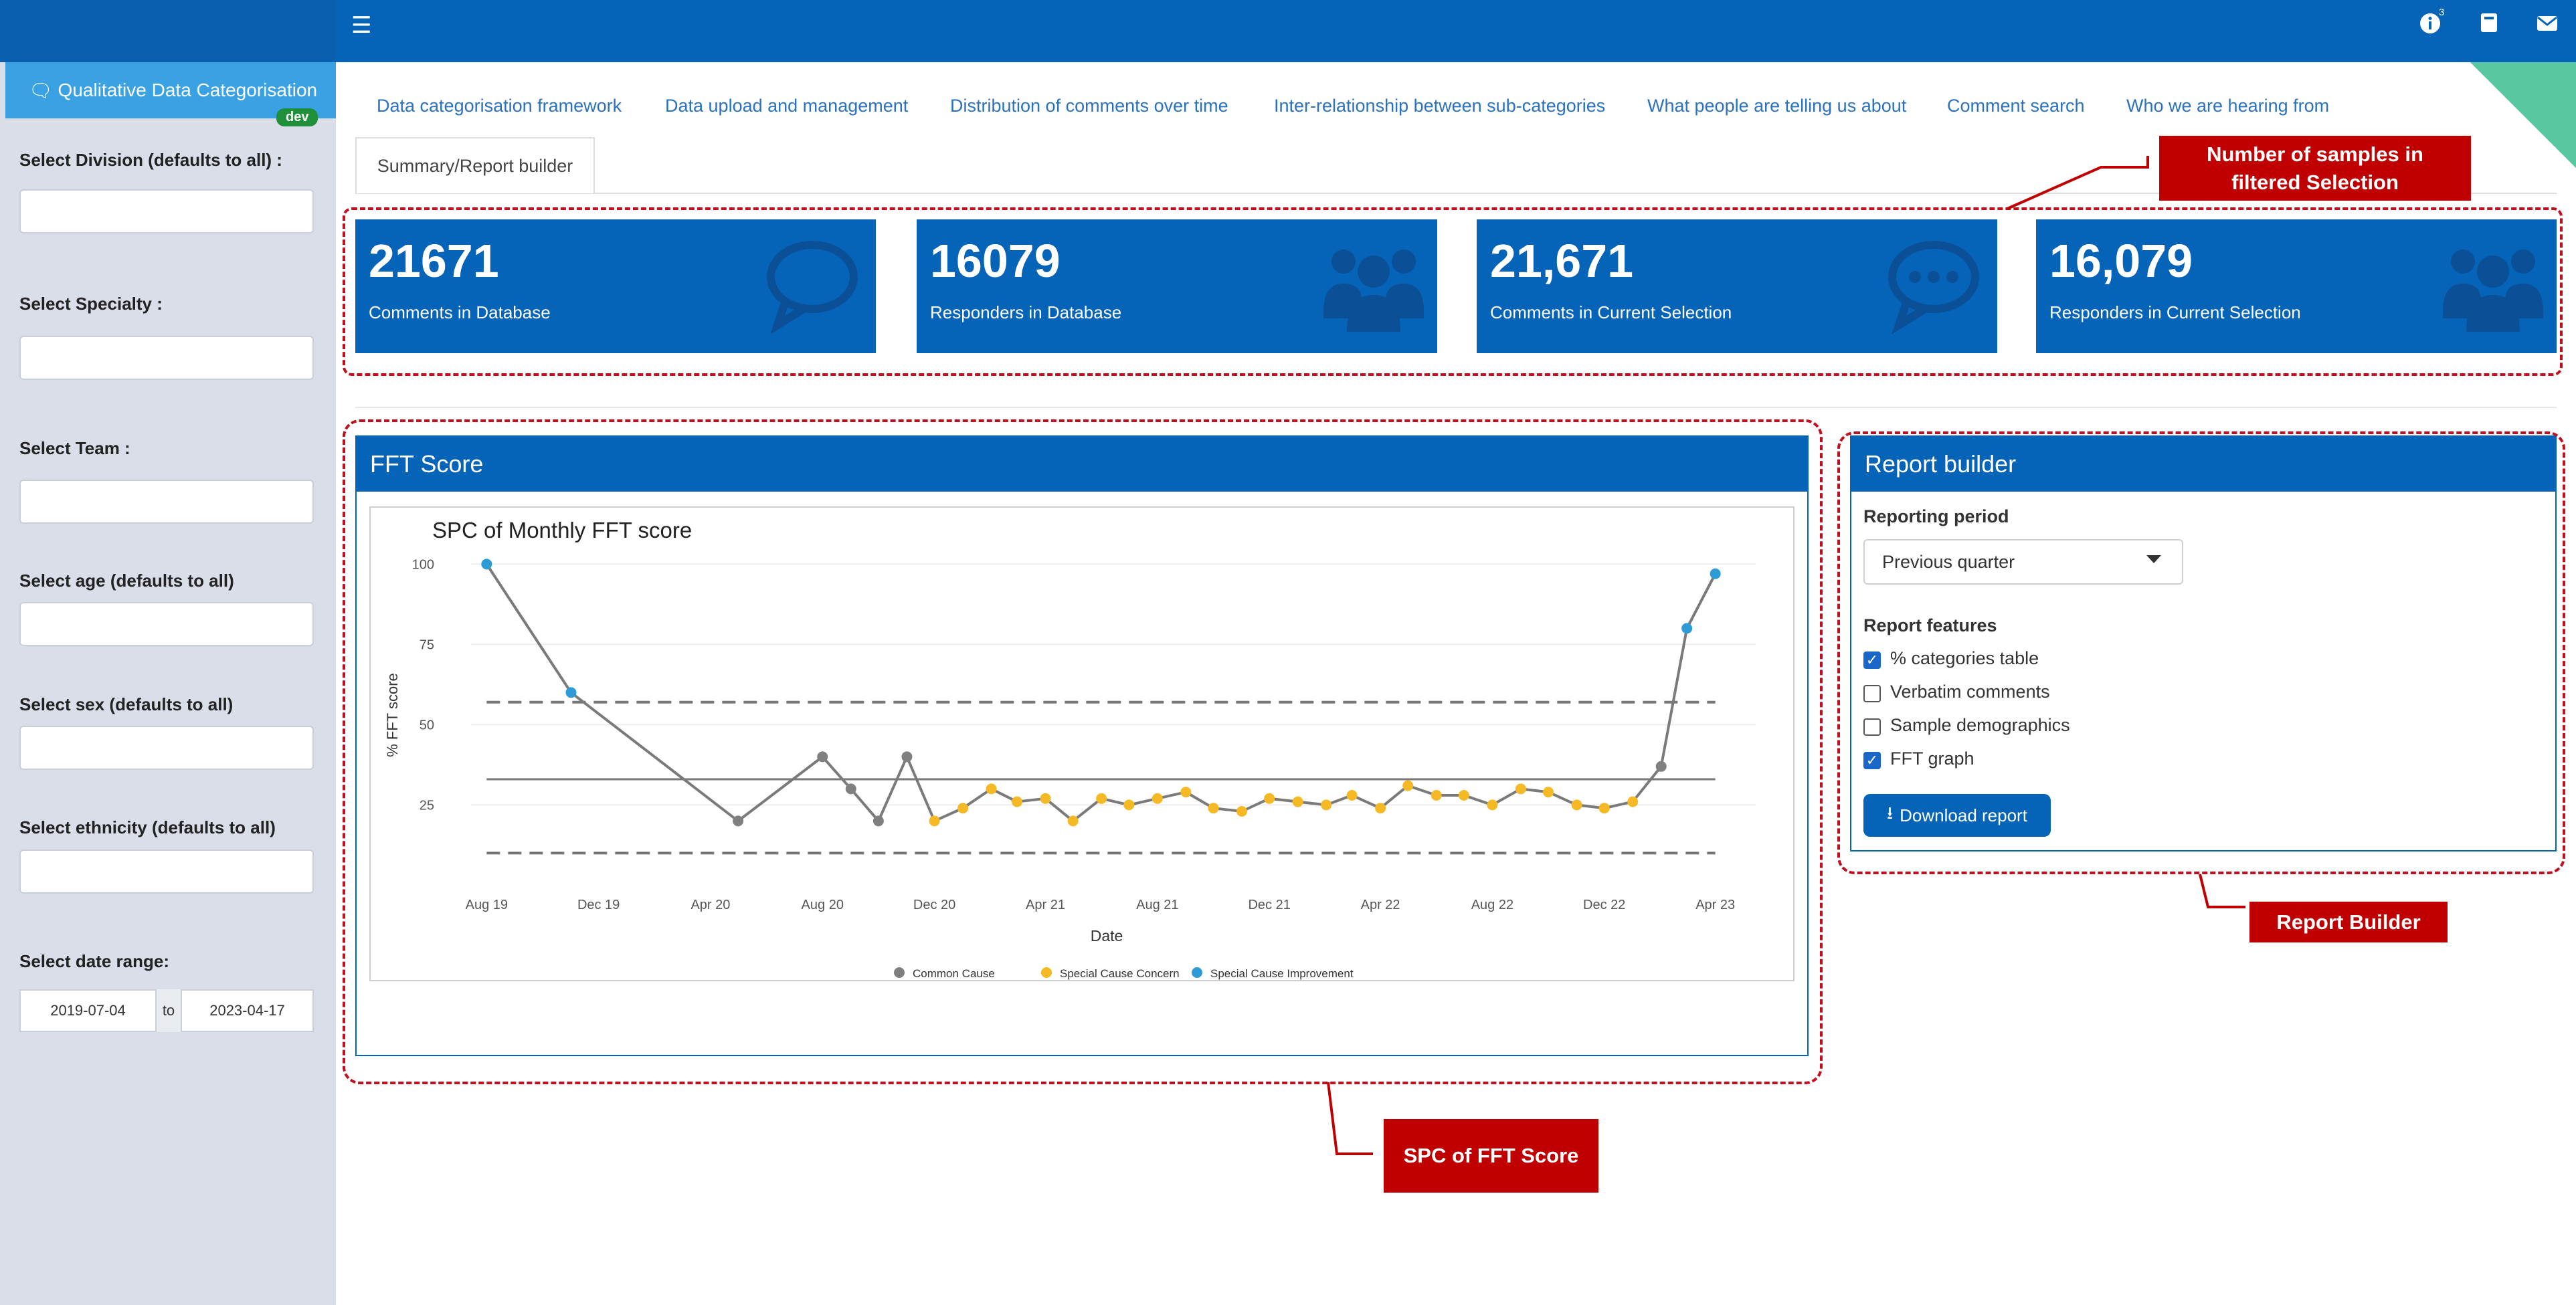  What do you see at coordinates (1197, 972) in the screenshot?
I see `legend-marker` at bounding box center [1197, 972].